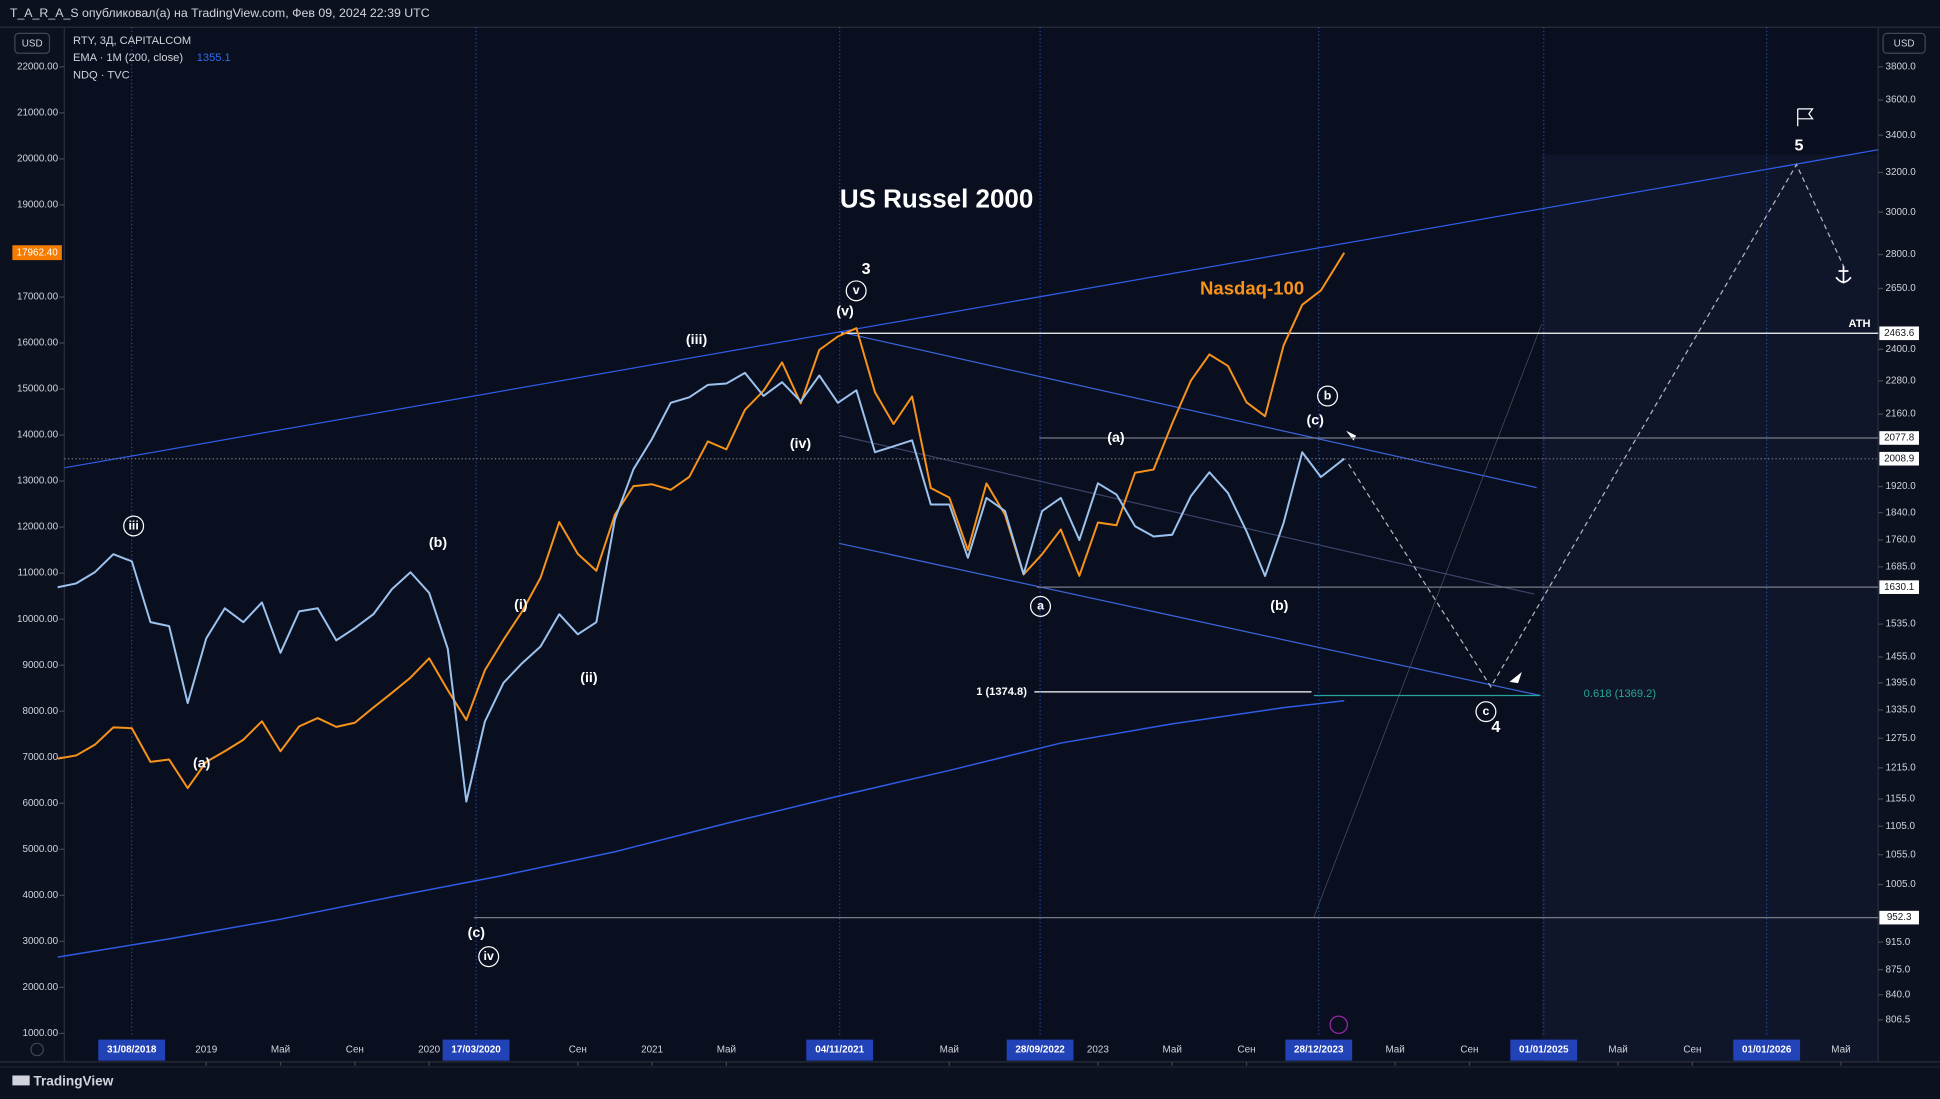 The width and height of the screenshot is (1940, 1099). Describe the element at coordinates (1843, 275) in the screenshot. I see `anchor-icon` at that location.